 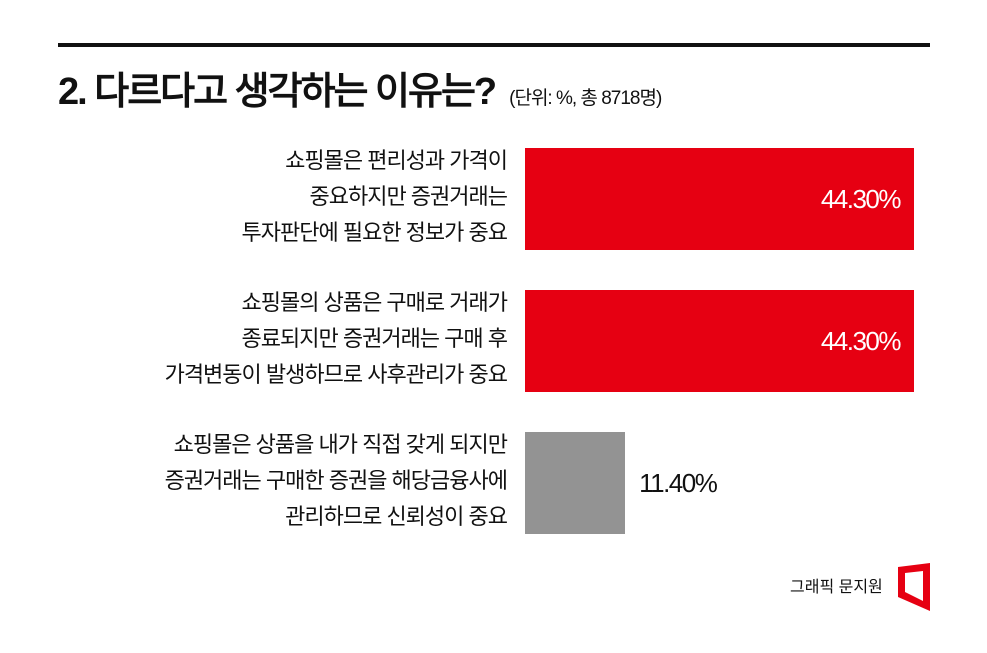 I want to click on category-label-line: 쇼핑몰은 편리성과 가격이, so click(x=396, y=160).